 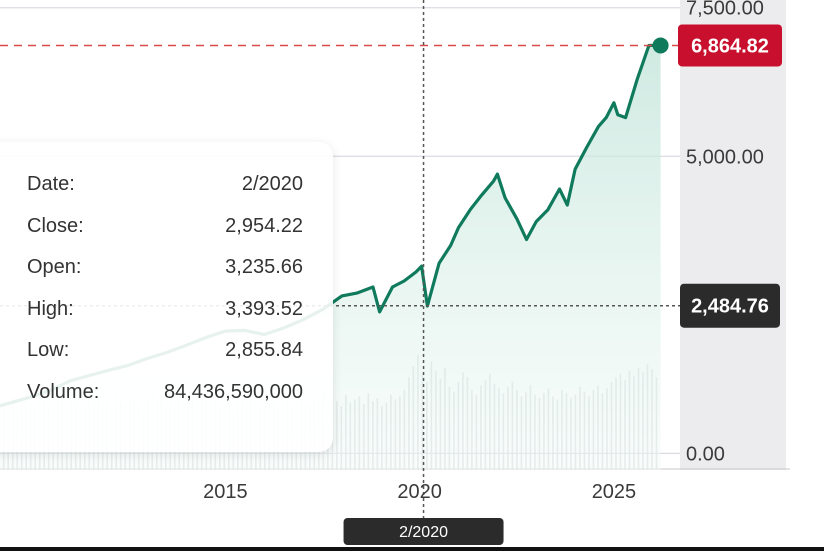 What do you see at coordinates (705, 454) in the screenshot?
I see `y-tick-label: 0.00` at bounding box center [705, 454].